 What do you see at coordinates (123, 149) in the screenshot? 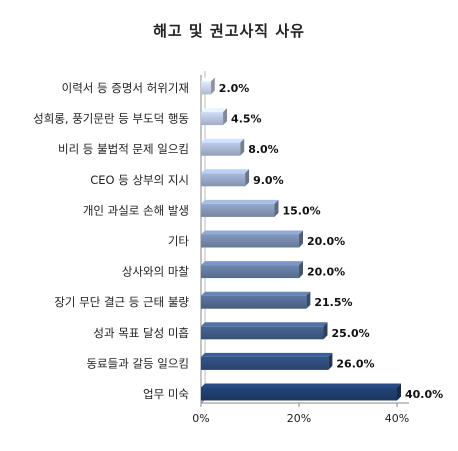
I see `category-label: 비리 등 불법적 문제 일으킴` at bounding box center [123, 149].